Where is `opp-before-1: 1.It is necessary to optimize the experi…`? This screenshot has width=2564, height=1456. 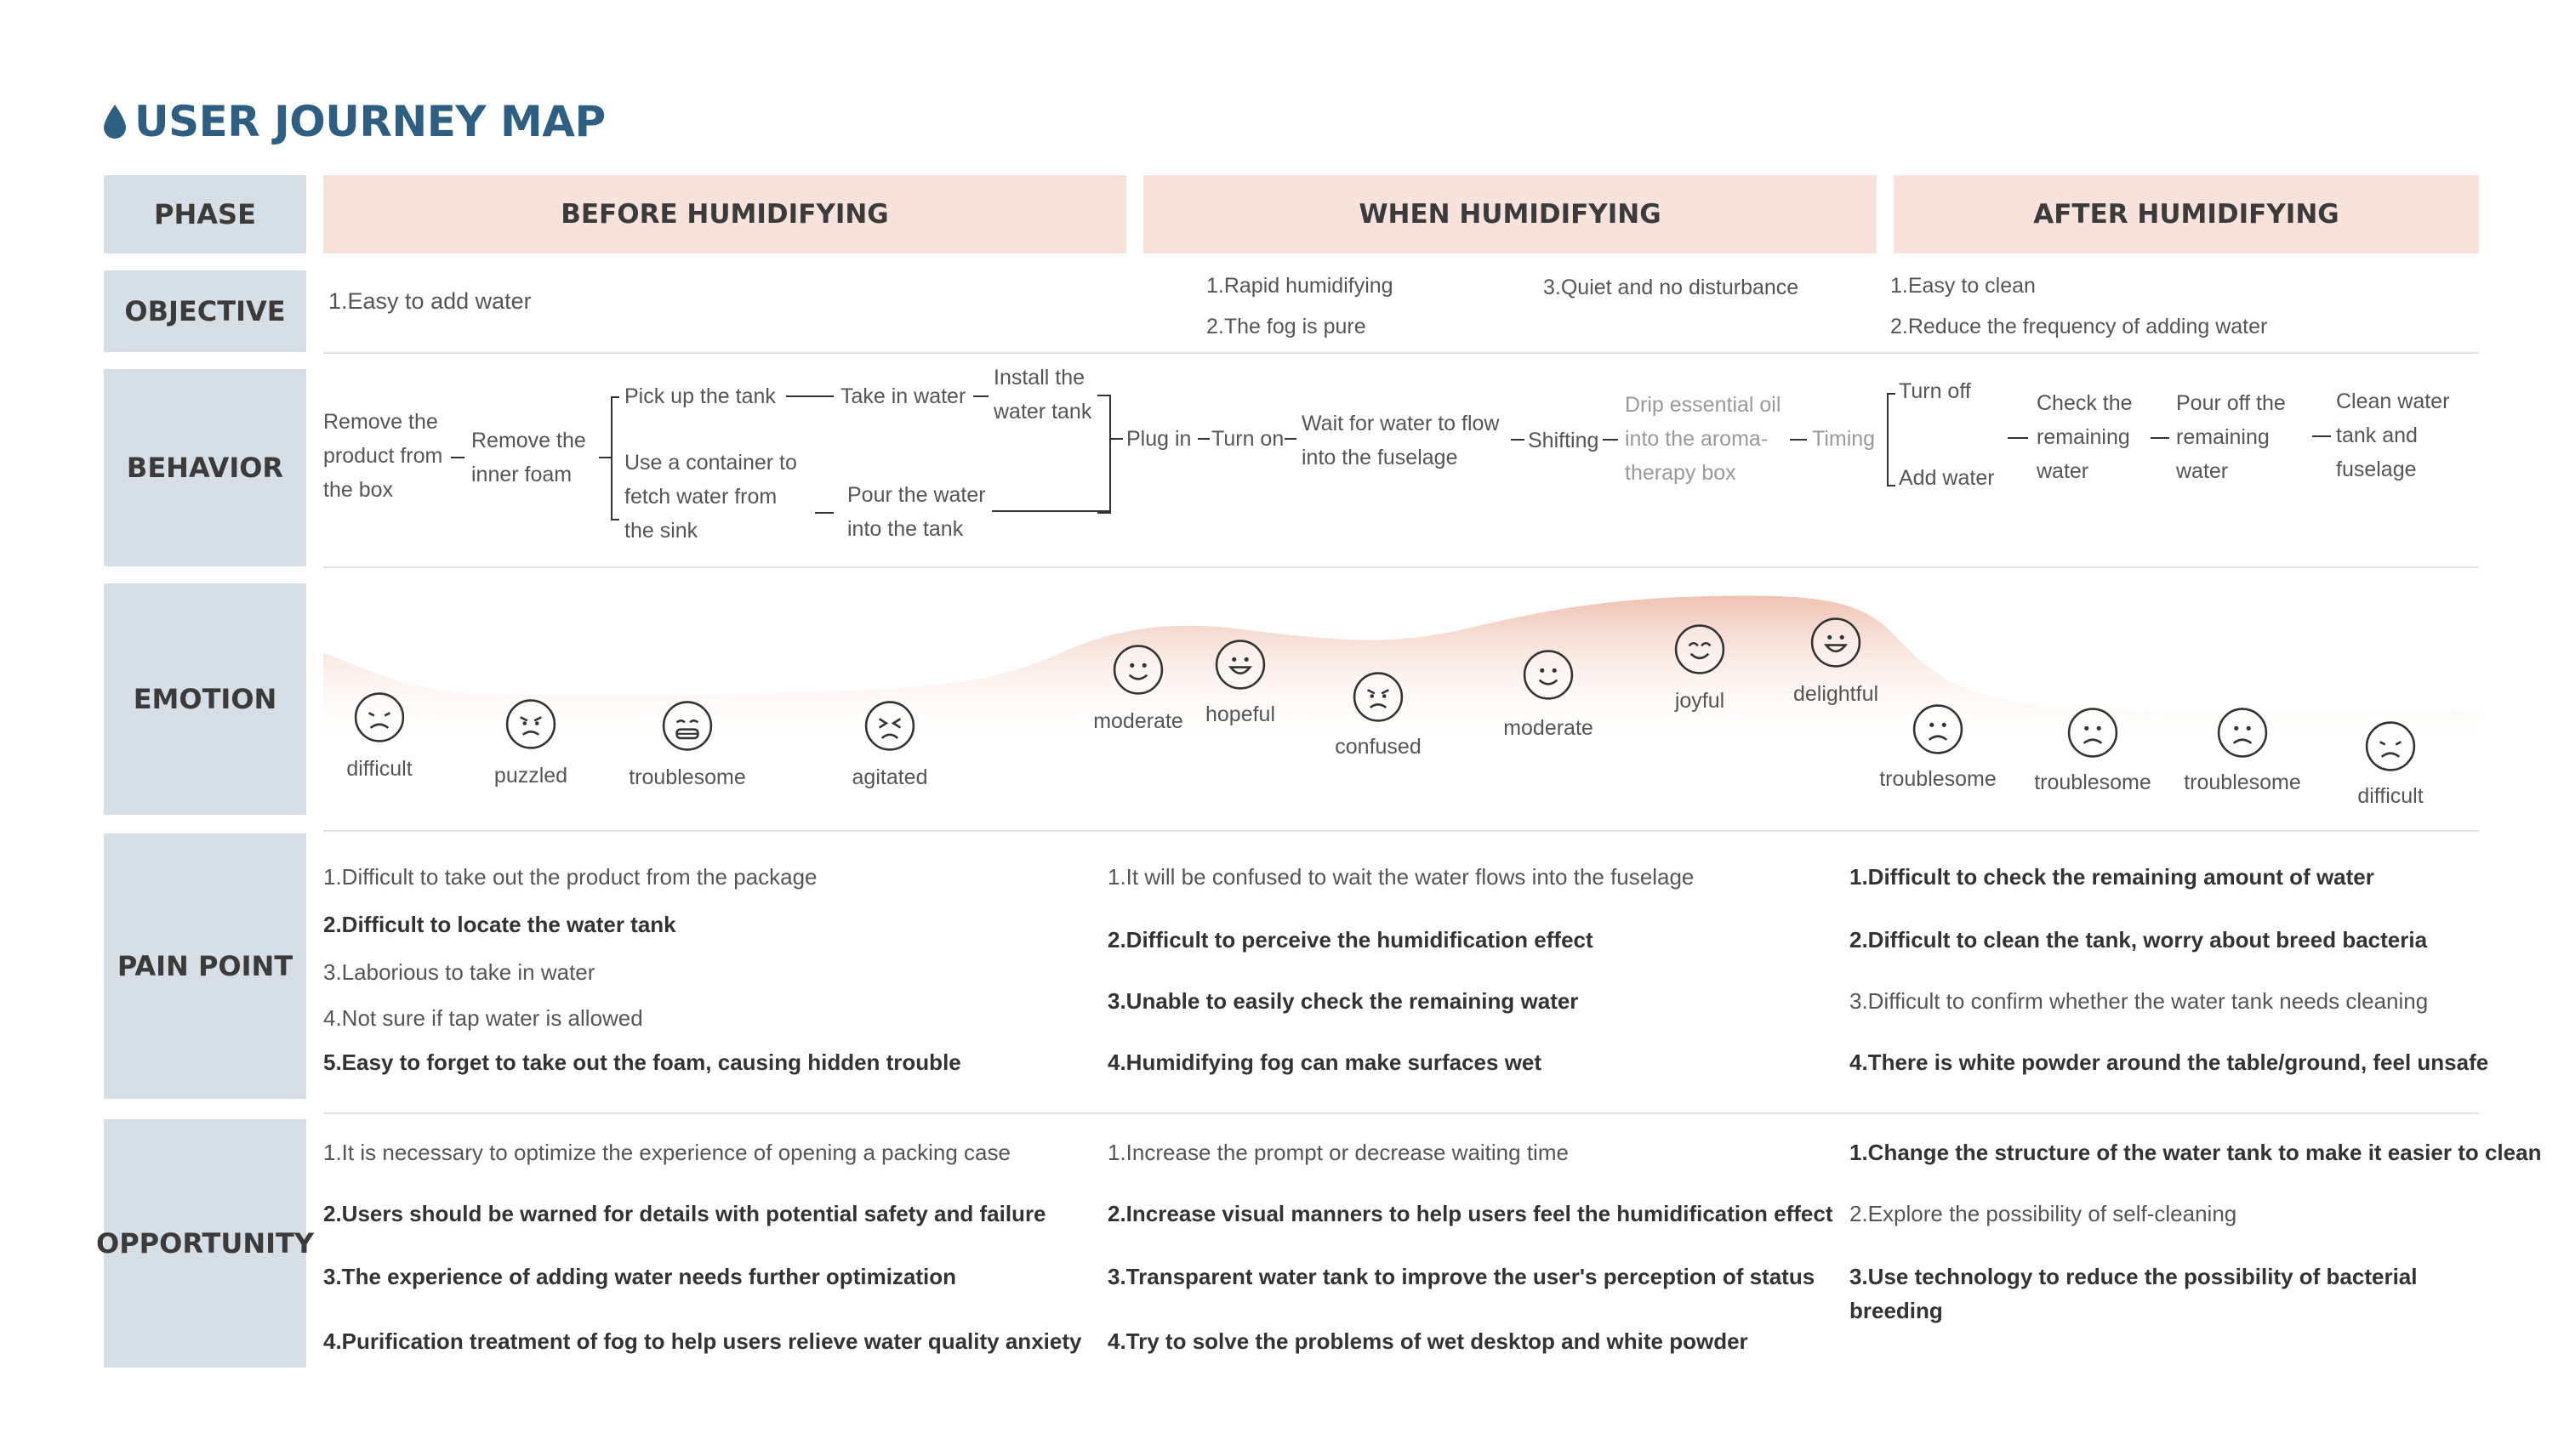 opp-before-1: 1.It is necessary to optimize the experi… is located at coordinates (667, 1152).